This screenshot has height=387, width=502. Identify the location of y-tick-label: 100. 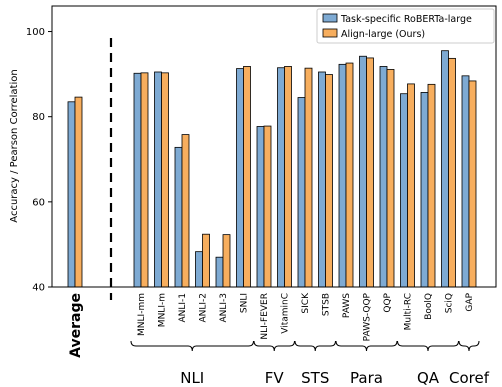
(35, 32).